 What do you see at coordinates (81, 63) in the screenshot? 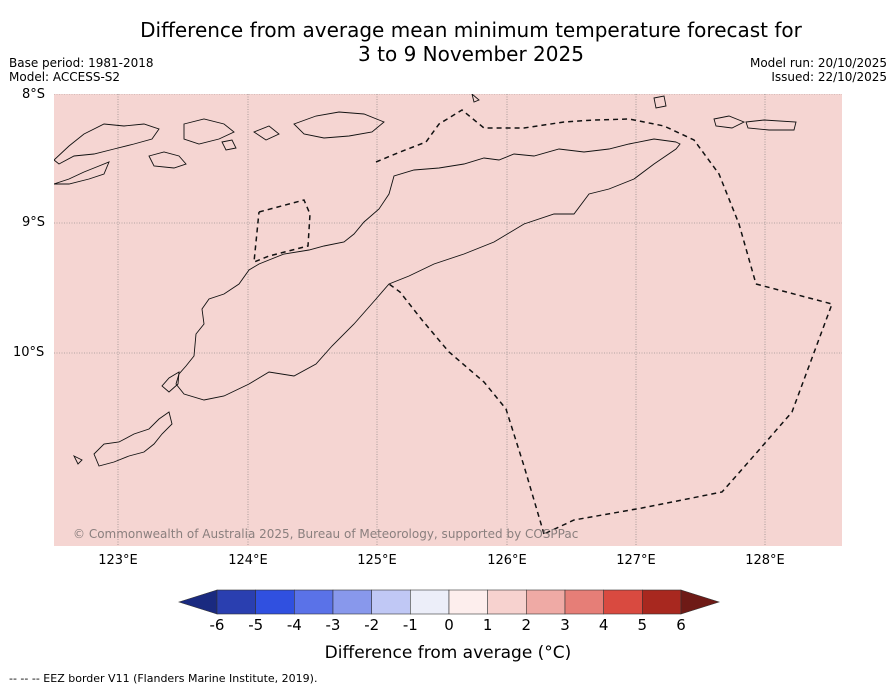
I see `base-period: Base period: 1981-2018` at bounding box center [81, 63].